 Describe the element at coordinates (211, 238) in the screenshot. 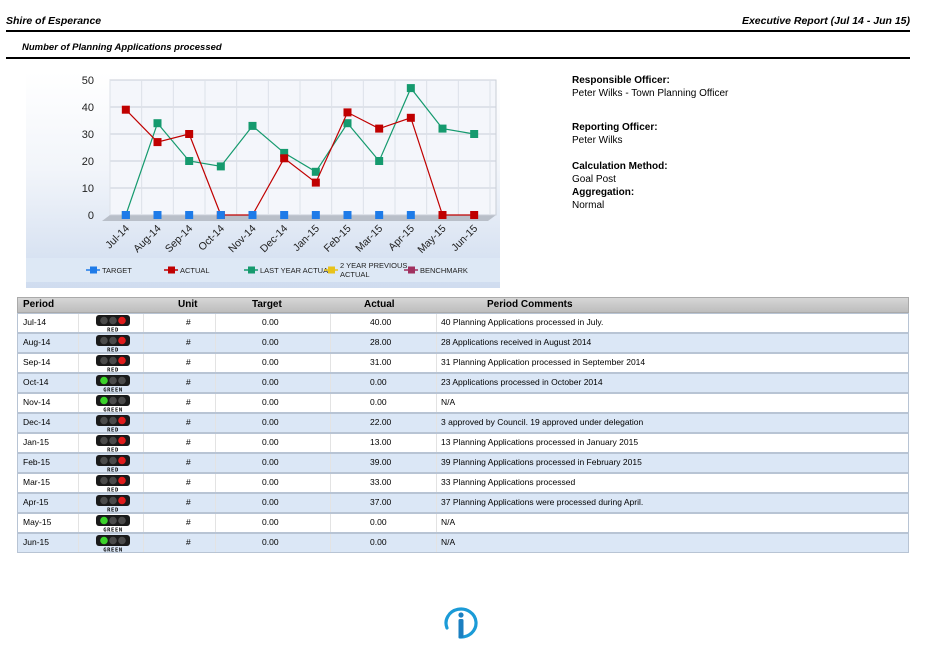

I see `x-tick-label: Oct-14` at that location.